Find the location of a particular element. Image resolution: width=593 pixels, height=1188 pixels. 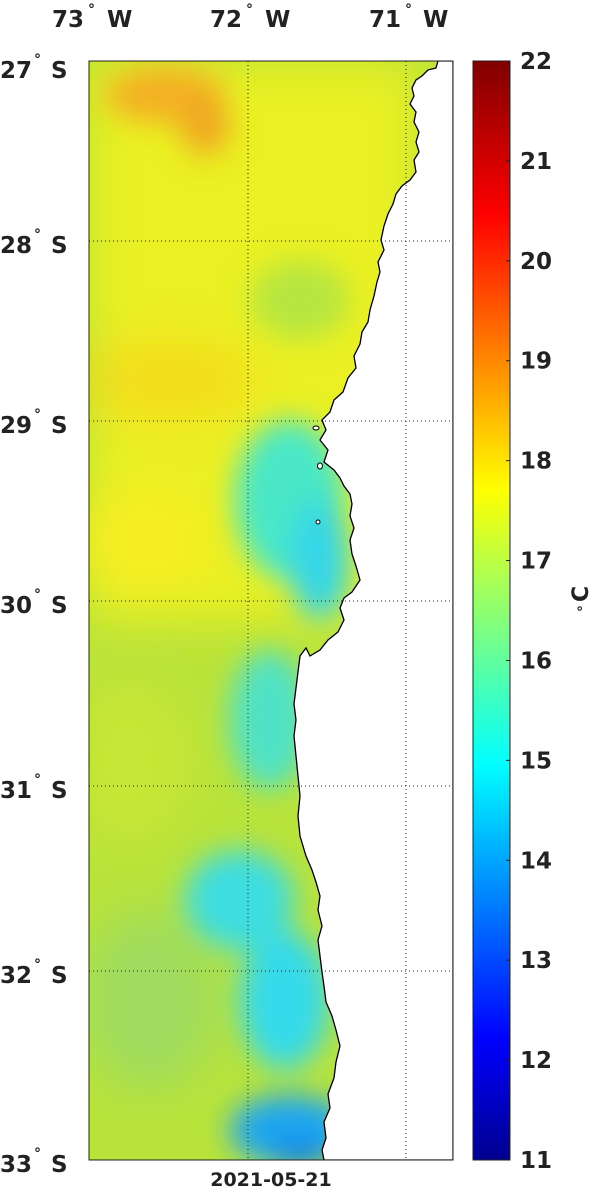

lat-degree-28: ° is located at coordinates (37, 235).